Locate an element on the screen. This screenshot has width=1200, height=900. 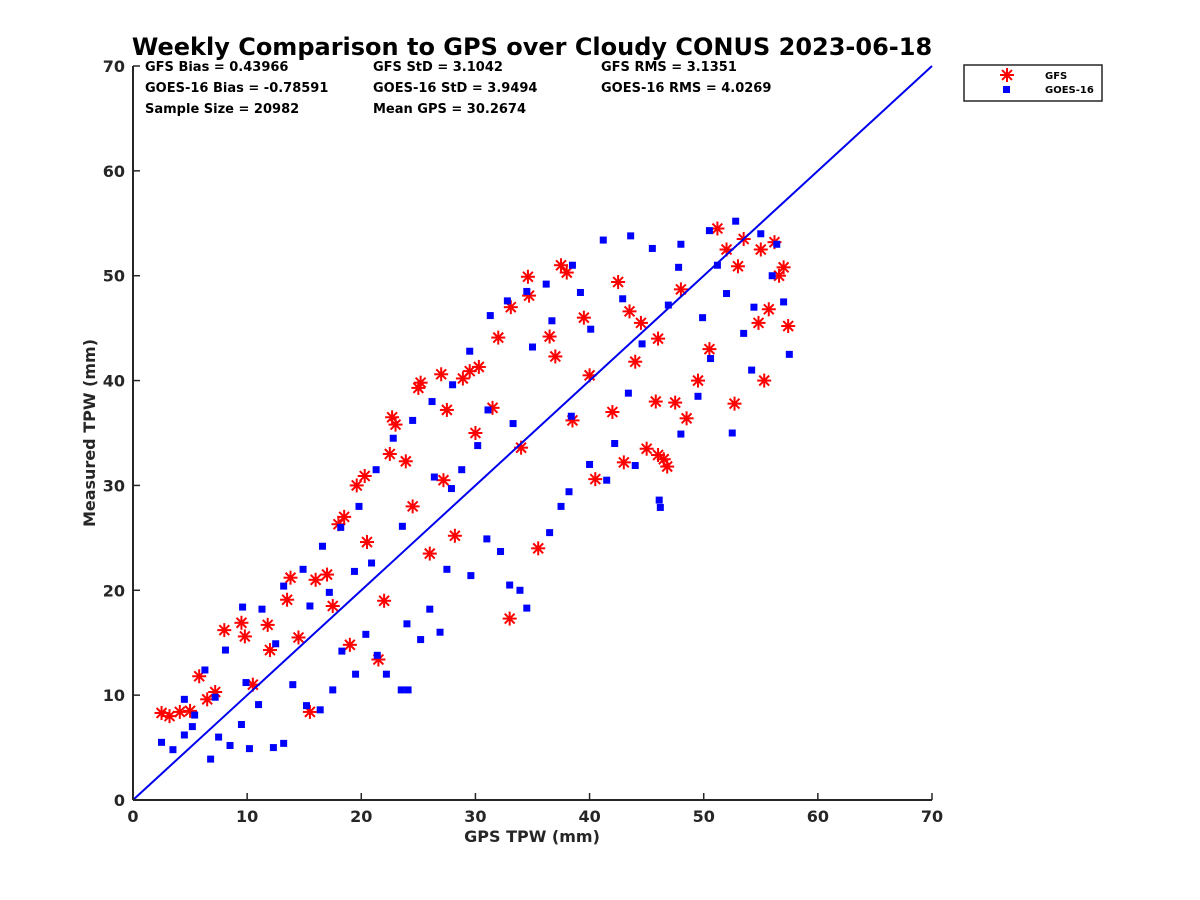
x-tick-label: 20 is located at coordinates (361, 816).